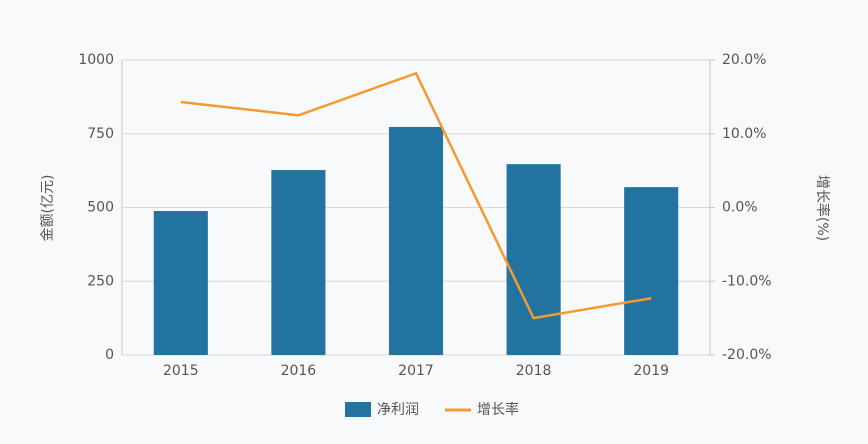  What do you see at coordinates (498, 409) in the screenshot?
I see `legend-label: 增长率` at bounding box center [498, 409].